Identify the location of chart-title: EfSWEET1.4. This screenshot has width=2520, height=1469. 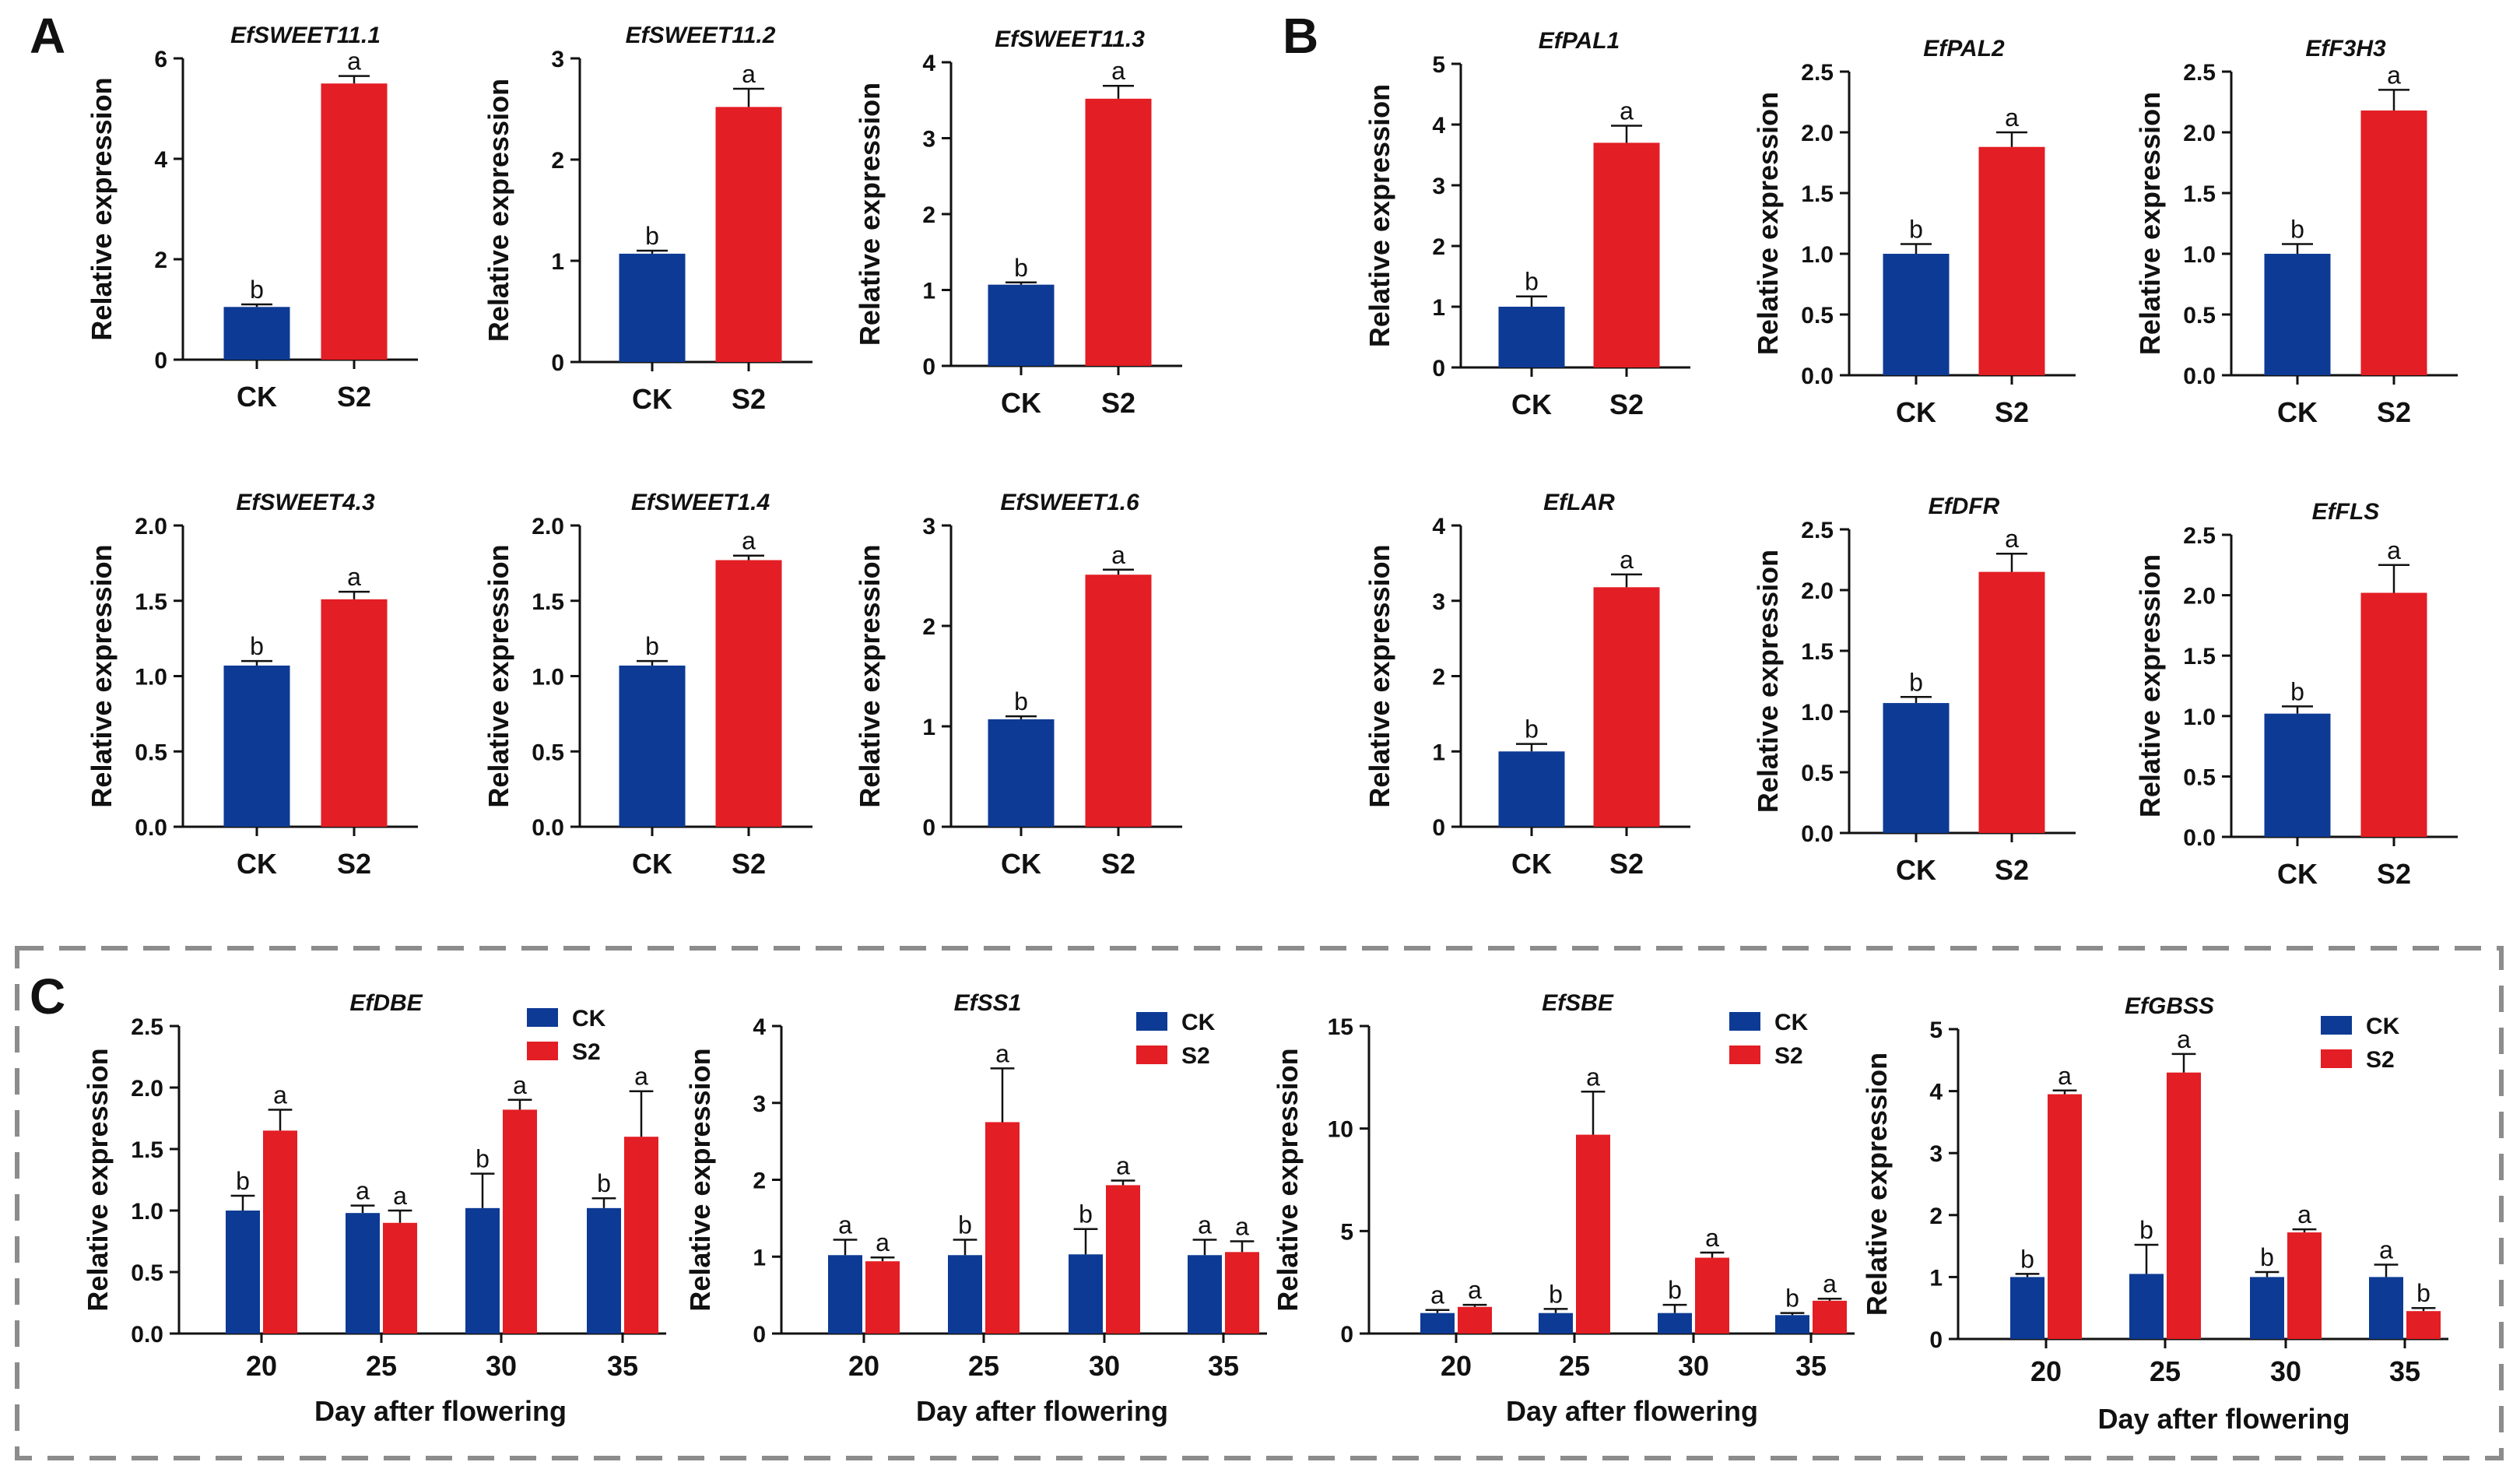
(701, 502).